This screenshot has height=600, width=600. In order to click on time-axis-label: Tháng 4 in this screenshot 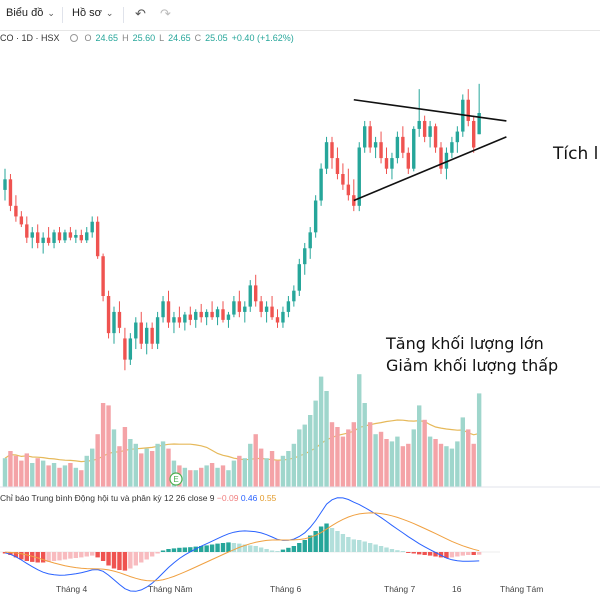, I will do `click(72, 589)`.